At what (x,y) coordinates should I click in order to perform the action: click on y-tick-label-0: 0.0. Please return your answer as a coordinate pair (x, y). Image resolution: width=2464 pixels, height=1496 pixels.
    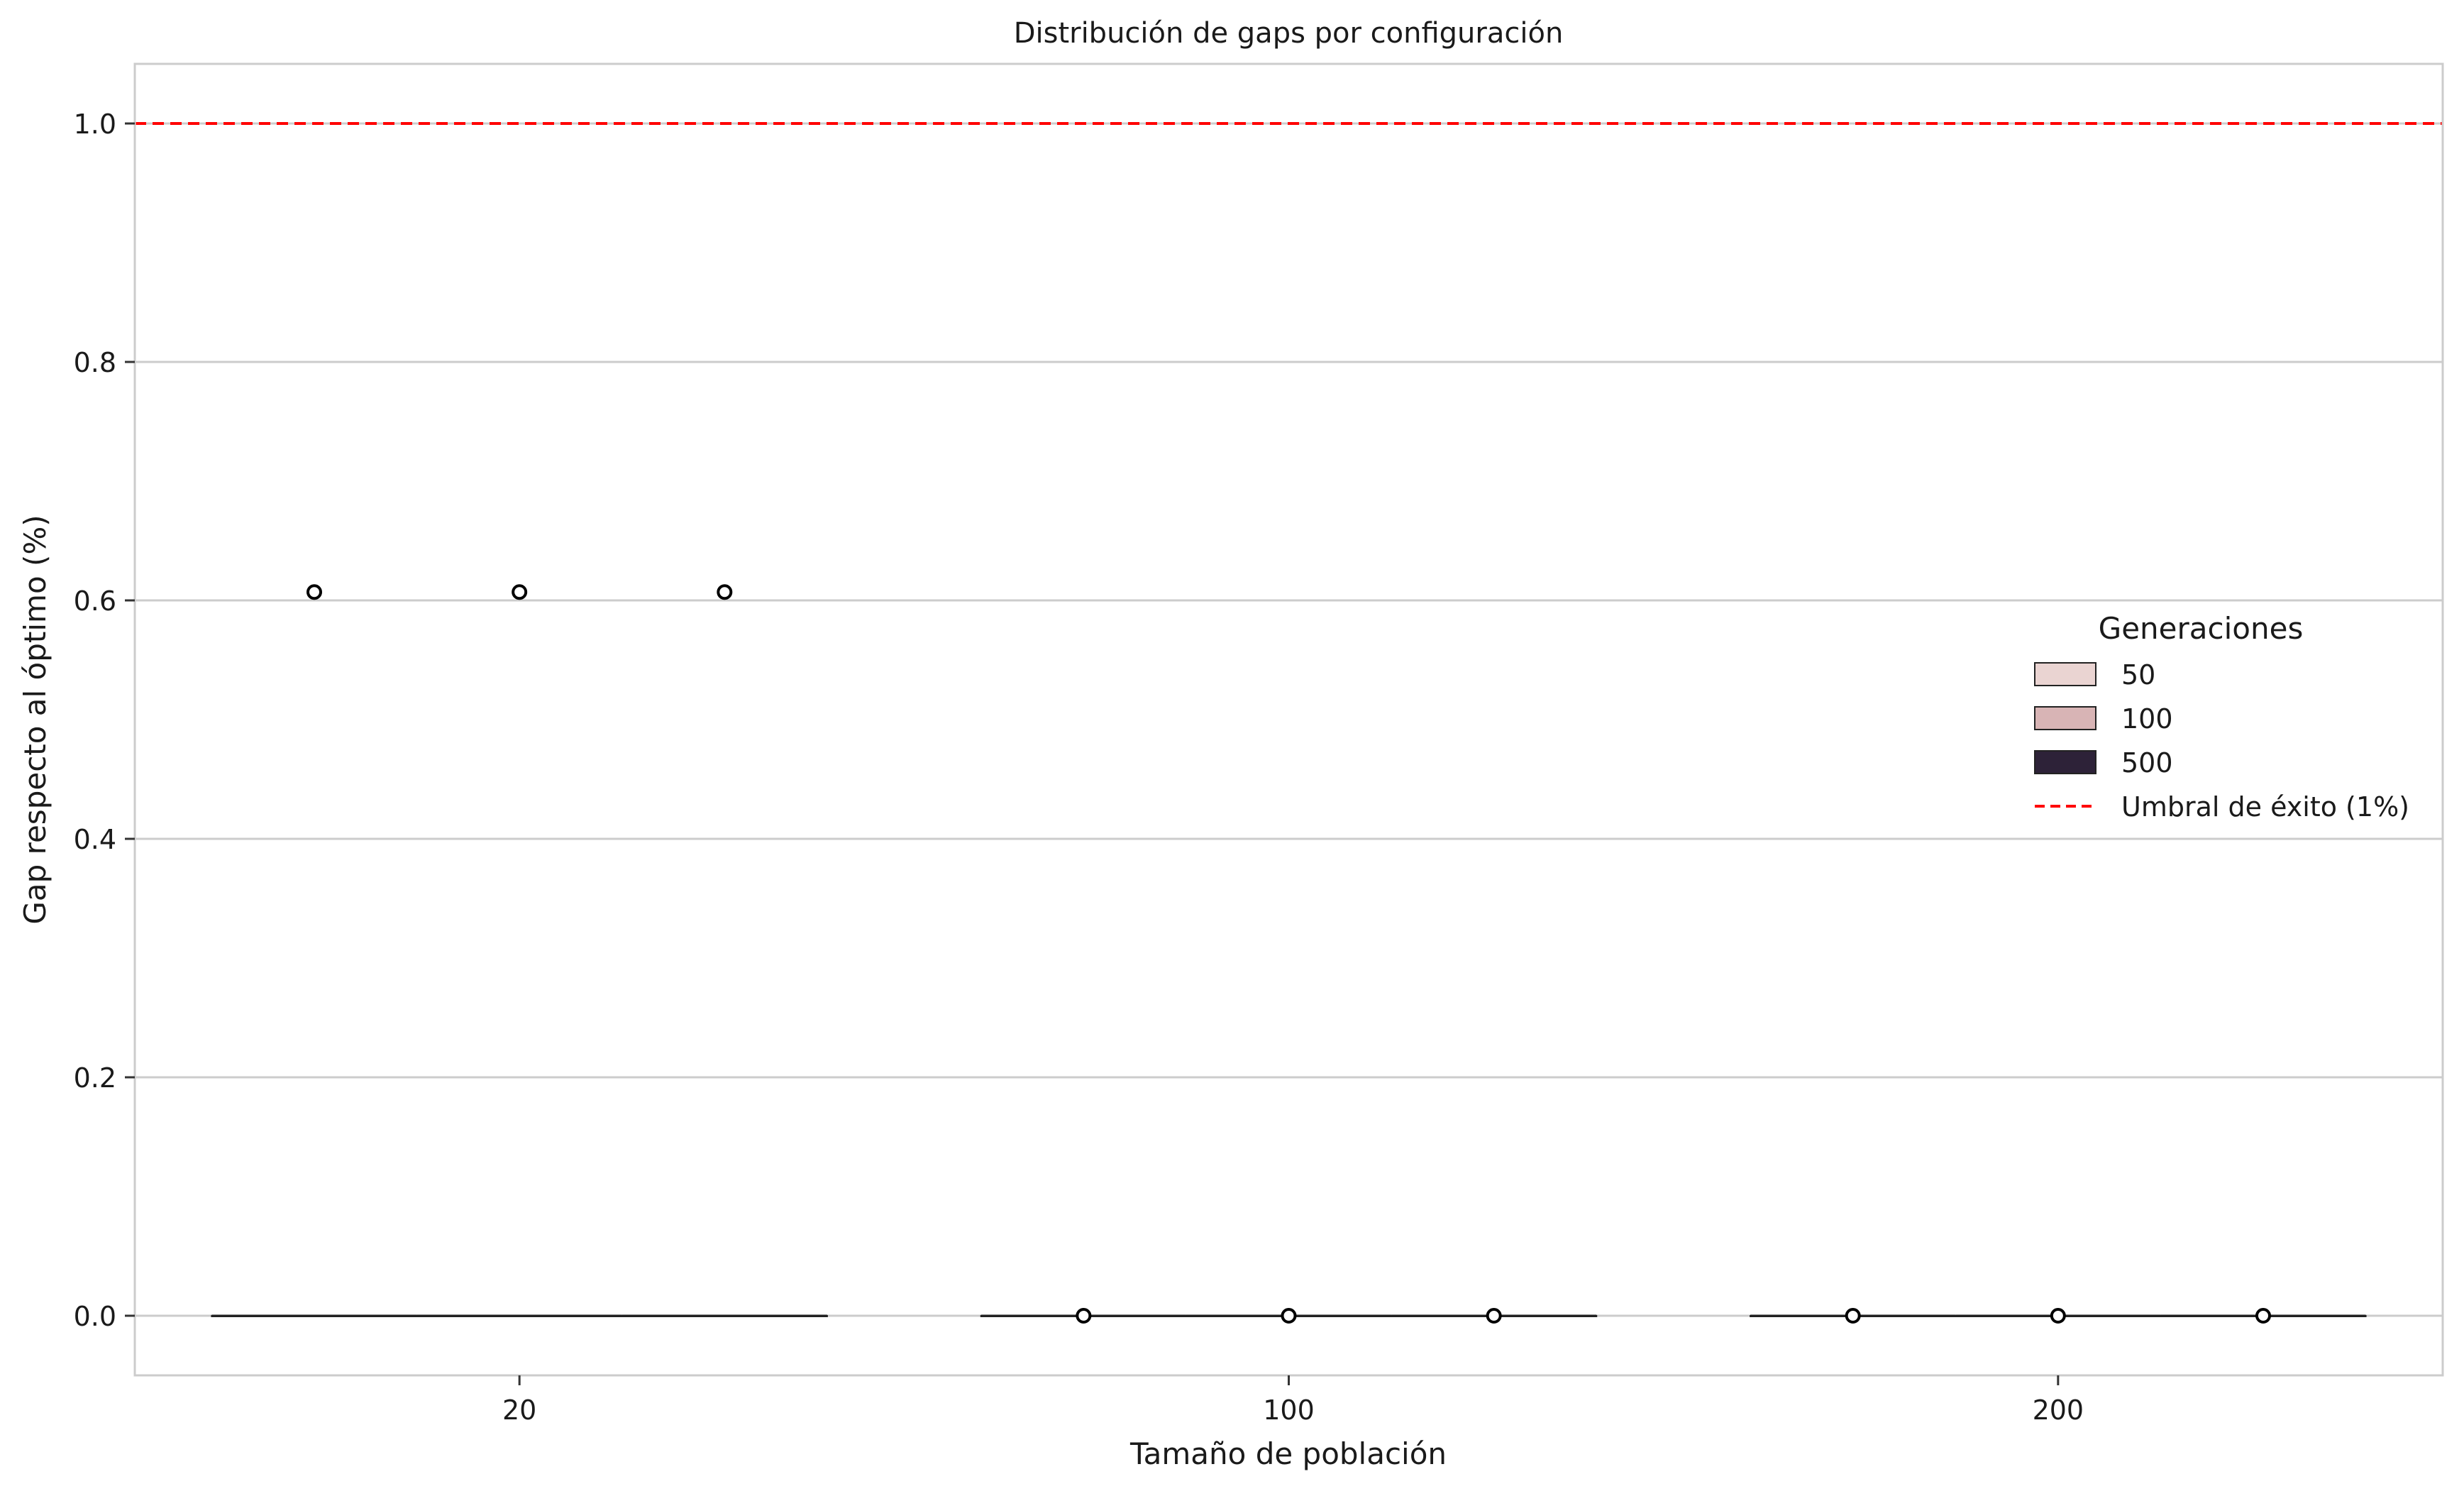
    Looking at the image, I should click on (95, 1317).